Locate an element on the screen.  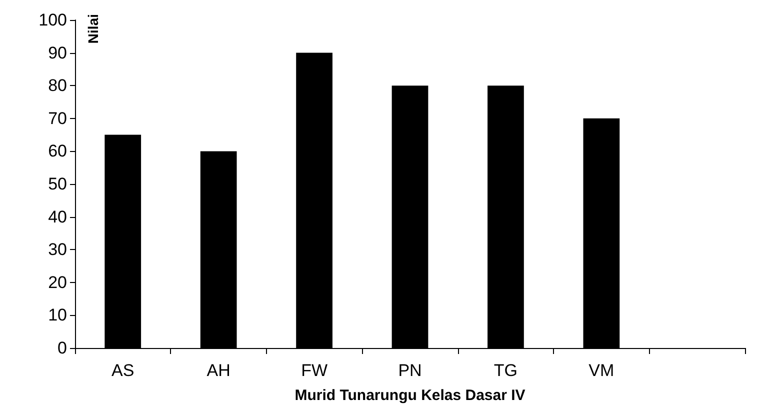
x-axis-title: Murid Tunarungu Kelas Dasar IV is located at coordinates (410, 395).